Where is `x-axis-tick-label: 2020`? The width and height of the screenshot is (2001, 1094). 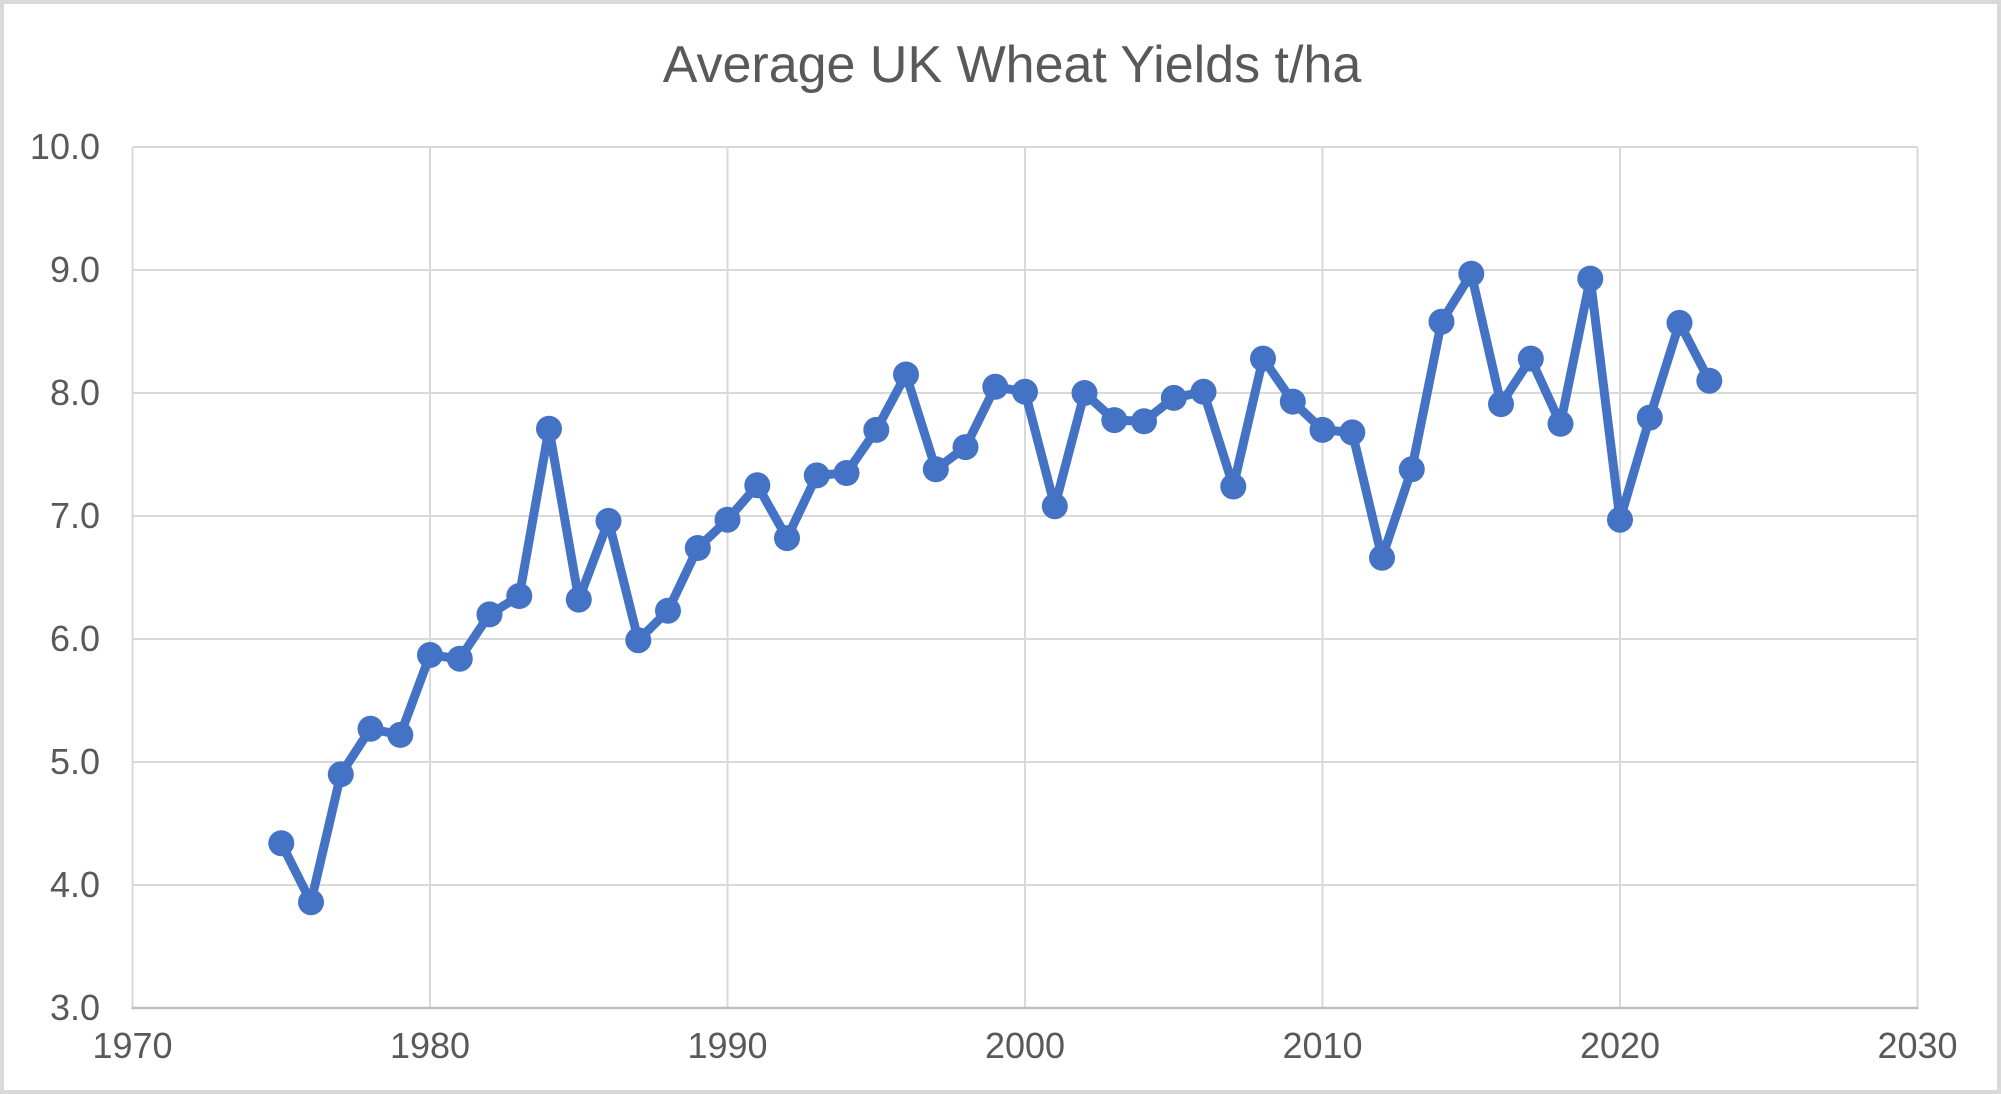 x-axis-tick-label: 2020 is located at coordinates (1620, 1045).